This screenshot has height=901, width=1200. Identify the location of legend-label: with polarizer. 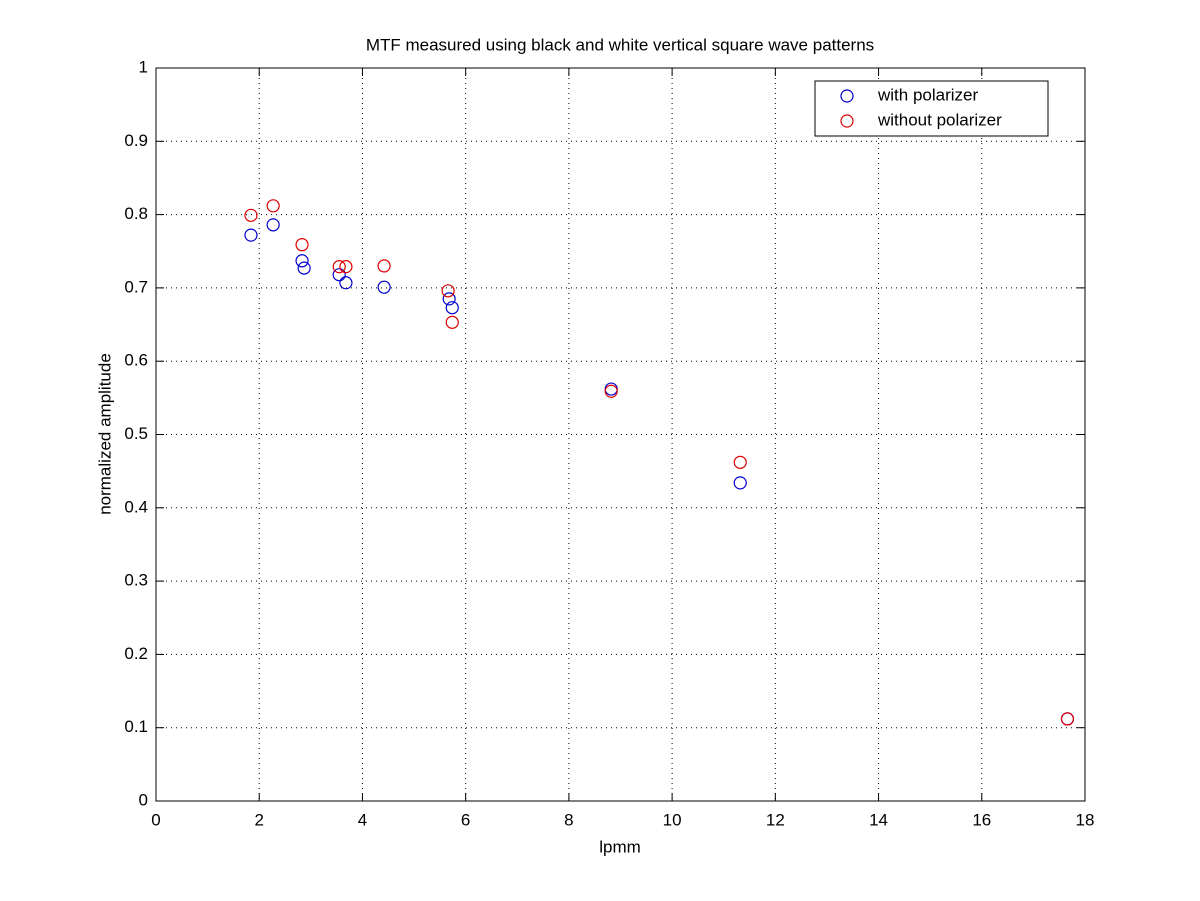
(927, 94).